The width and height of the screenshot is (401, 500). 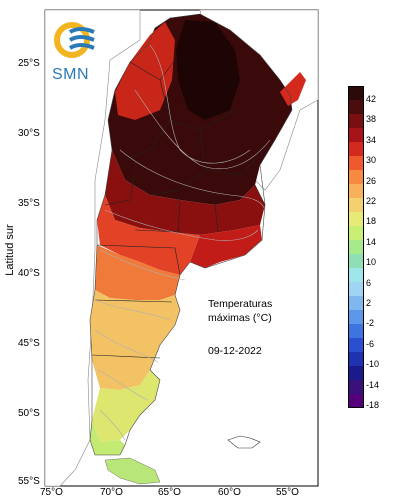 What do you see at coordinates (137, 272) in the screenshot?
I see `region-north-patagonia` at bounding box center [137, 272].